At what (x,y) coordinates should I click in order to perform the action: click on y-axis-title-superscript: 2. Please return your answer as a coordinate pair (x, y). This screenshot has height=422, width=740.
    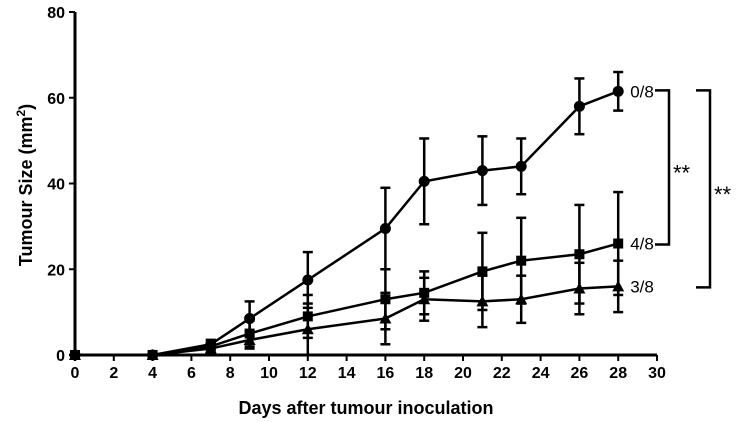
    Looking at the image, I should click on (21, 113).